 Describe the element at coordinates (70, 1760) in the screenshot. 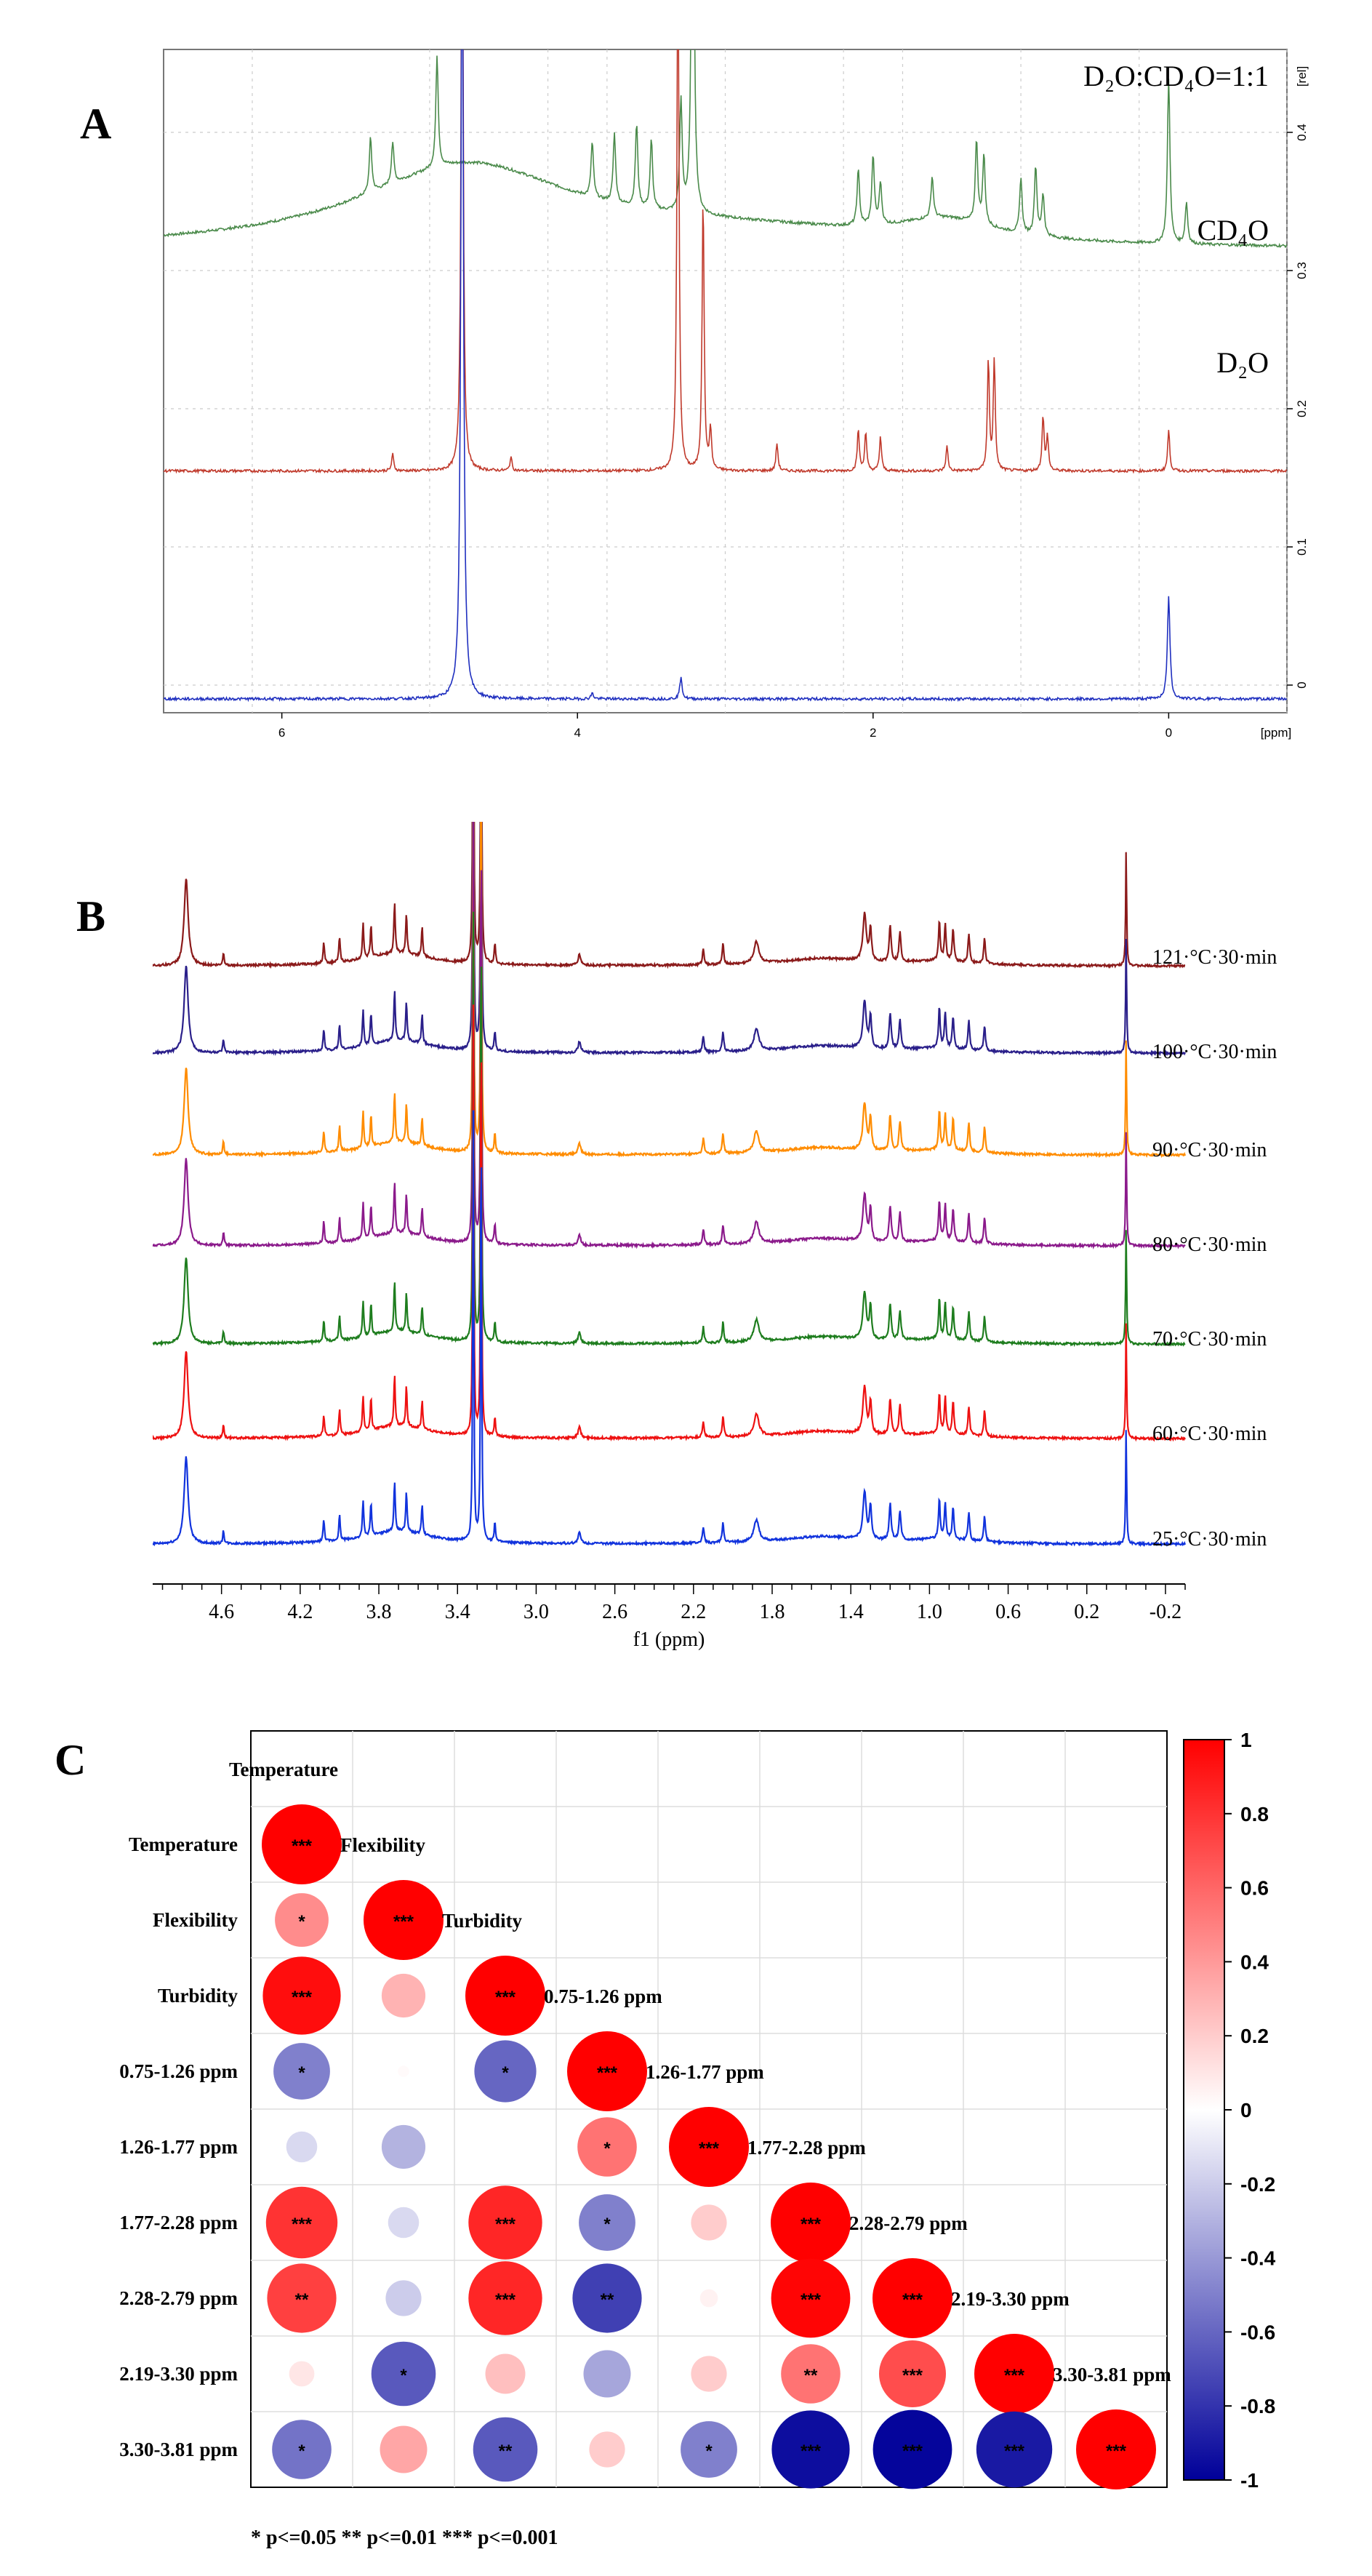

I see `panel-c-letter: C` at that location.